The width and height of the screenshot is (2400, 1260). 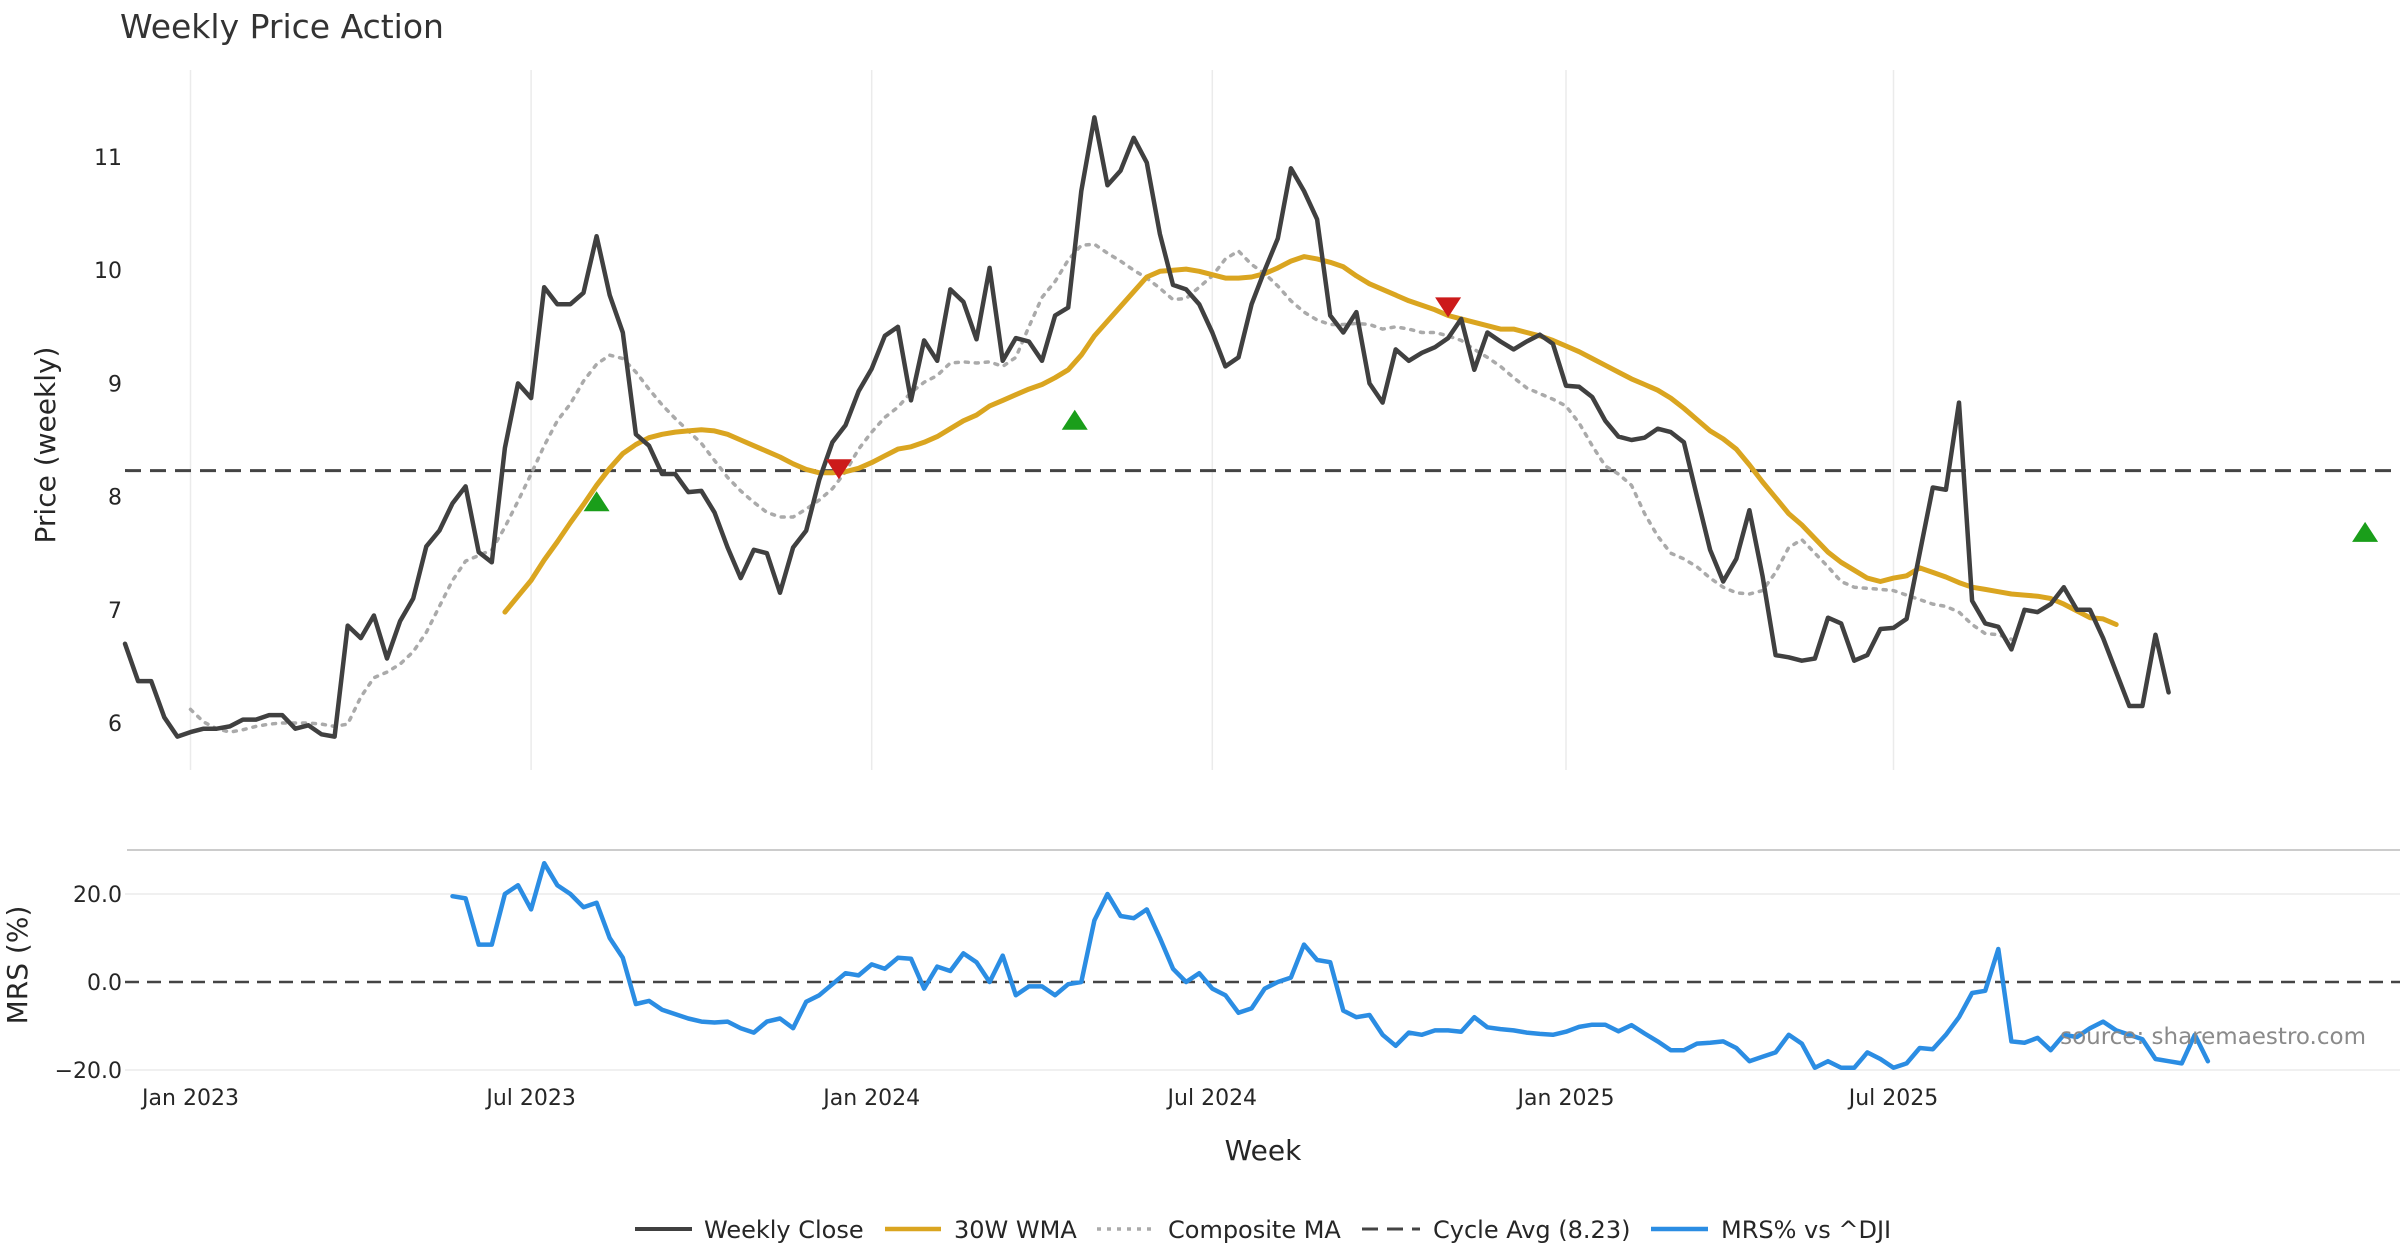 What do you see at coordinates (189, 1098) in the screenshot?
I see `x-tick-0: Jan 2023` at bounding box center [189, 1098].